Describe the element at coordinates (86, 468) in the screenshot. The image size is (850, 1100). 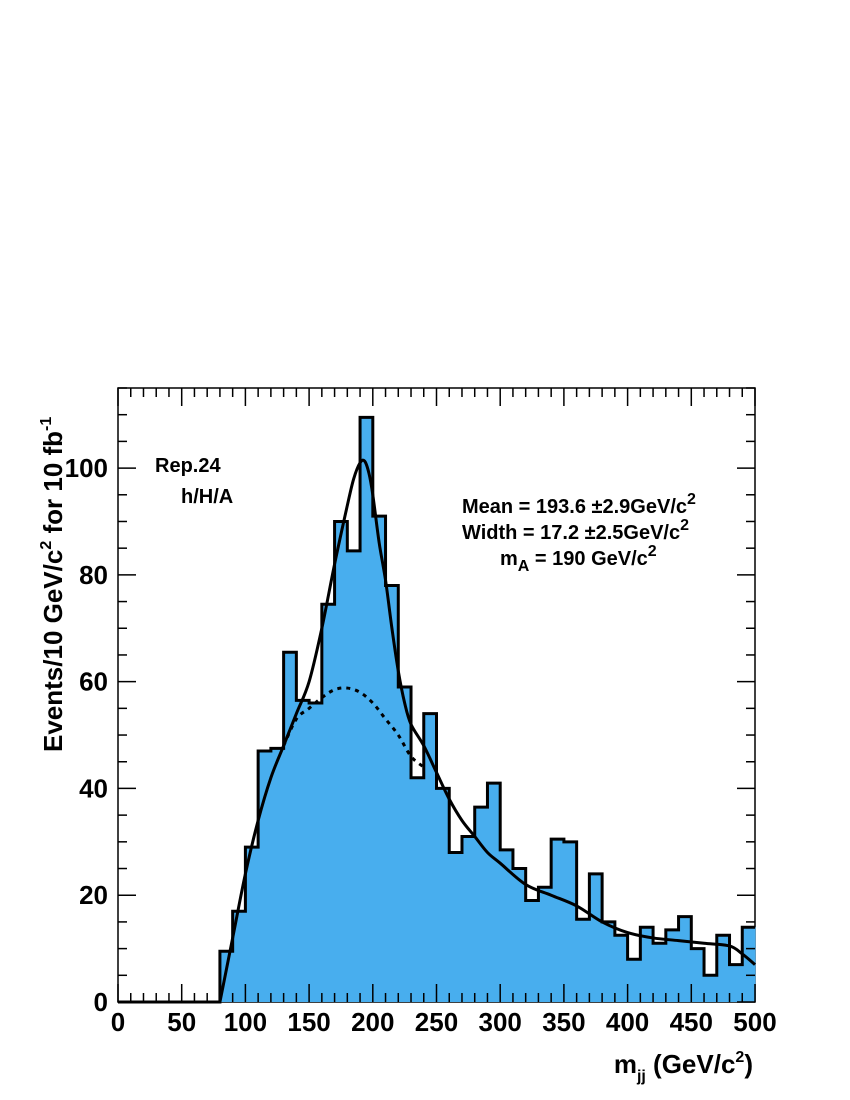
I see `y-tick-label: 100` at that location.